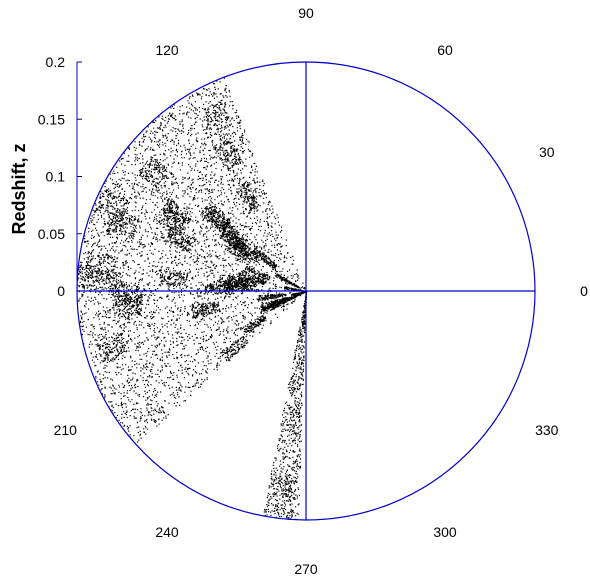  What do you see at coordinates (66, 430) in the screenshot?
I see `angle-label-210: 210` at bounding box center [66, 430].